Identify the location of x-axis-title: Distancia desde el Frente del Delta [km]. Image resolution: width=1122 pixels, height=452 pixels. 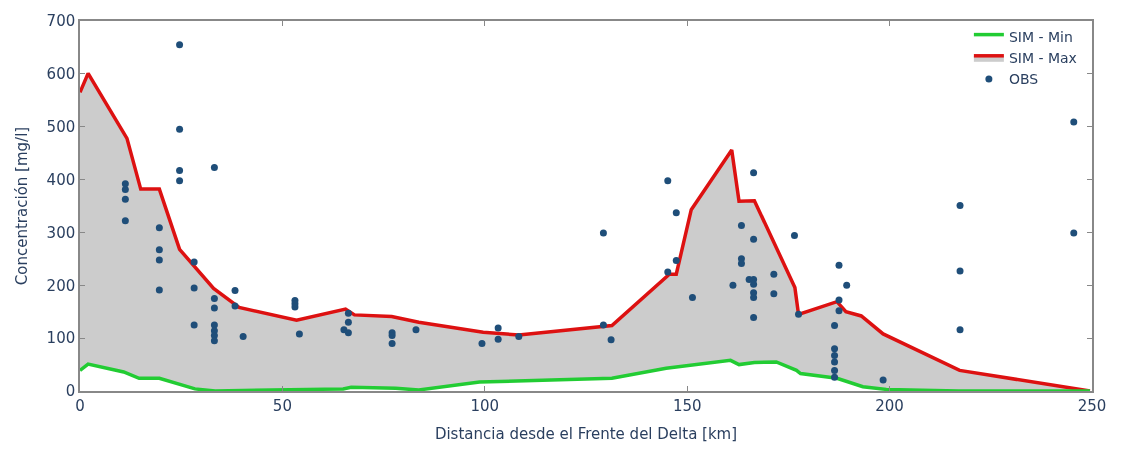
(586, 434).